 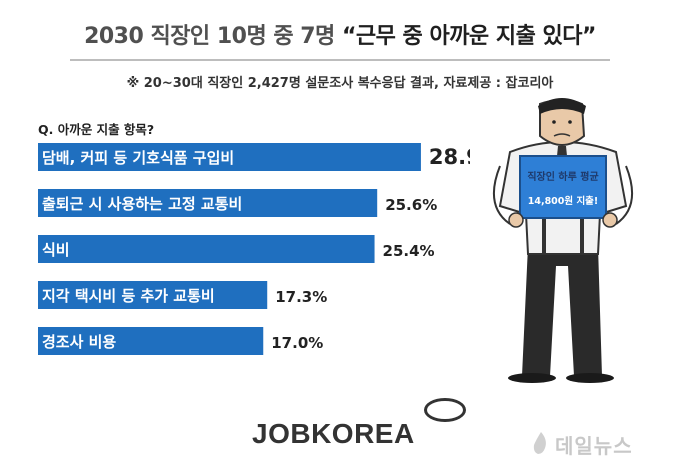 What do you see at coordinates (563, 240) in the screenshot?
I see `office-worker-illustration: 직장인 하루 평균 14,800원 지출!` at bounding box center [563, 240].